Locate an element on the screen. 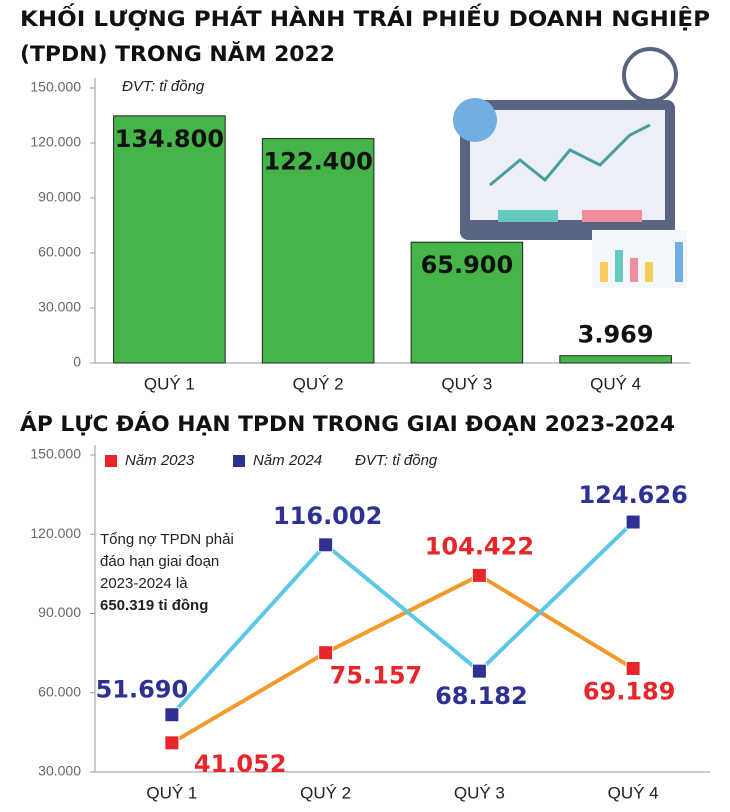 The image size is (730, 812). value-label: 116.002 is located at coordinates (327, 516).